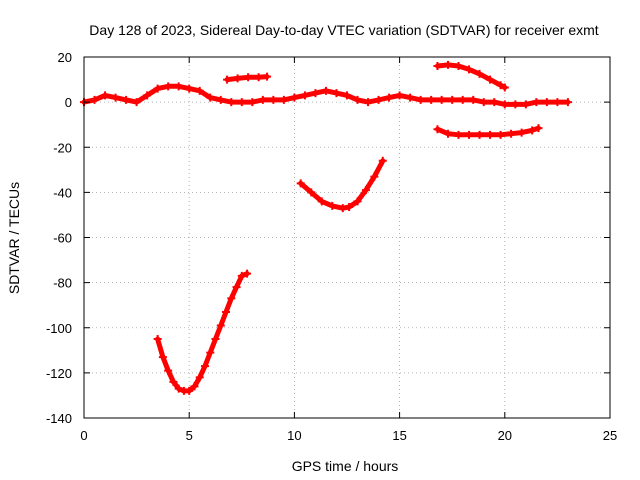 The width and height of the screenshot is (640, 480). What do you see at coordinates (399, 435) in the screenshot?
I see `x-tick-label: 15` at bounding box center [399, 435].